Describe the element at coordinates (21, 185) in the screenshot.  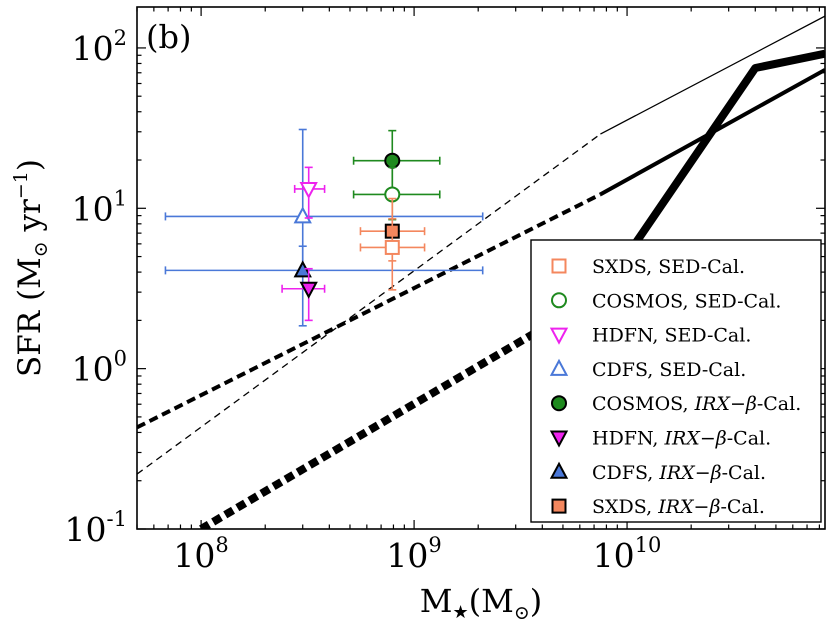
I see `y-label-exp: −1` at that location.